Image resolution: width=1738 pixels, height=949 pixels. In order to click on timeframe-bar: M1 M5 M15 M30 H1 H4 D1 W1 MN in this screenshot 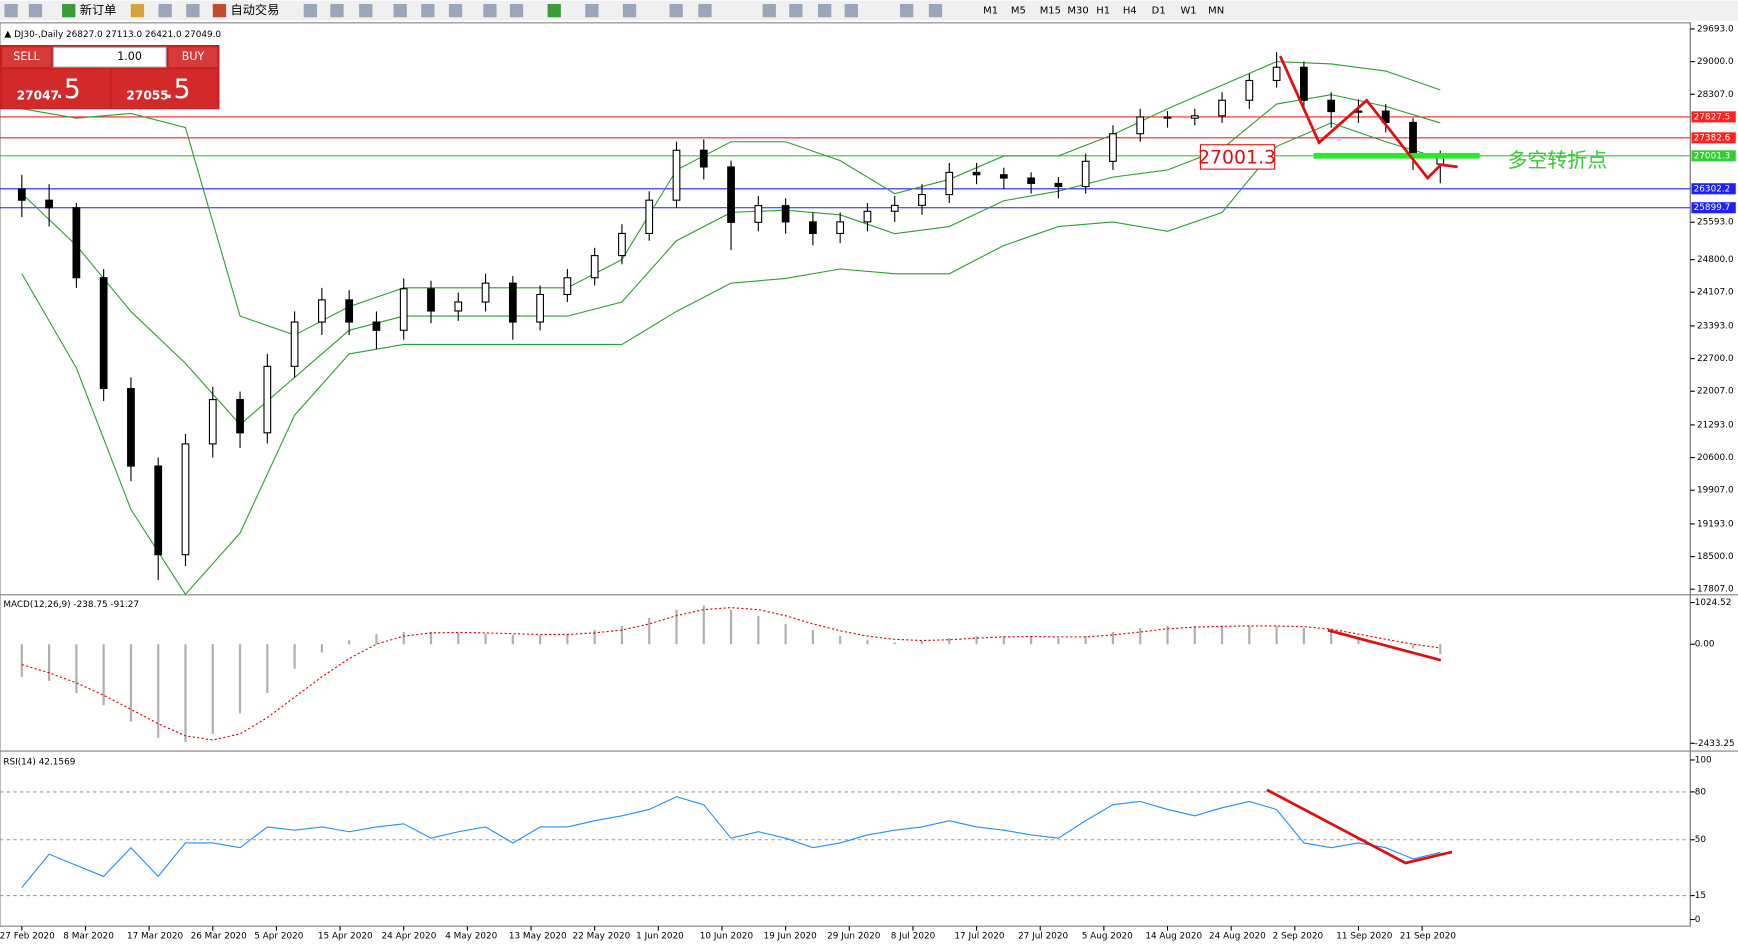, I will do `click(1103, 11)`.